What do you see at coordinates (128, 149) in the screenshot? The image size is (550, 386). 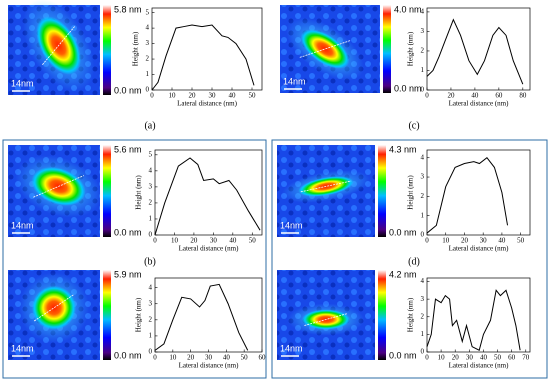 I see `colorbar-max: 5.6 nm` at bounding box center [128, 149].